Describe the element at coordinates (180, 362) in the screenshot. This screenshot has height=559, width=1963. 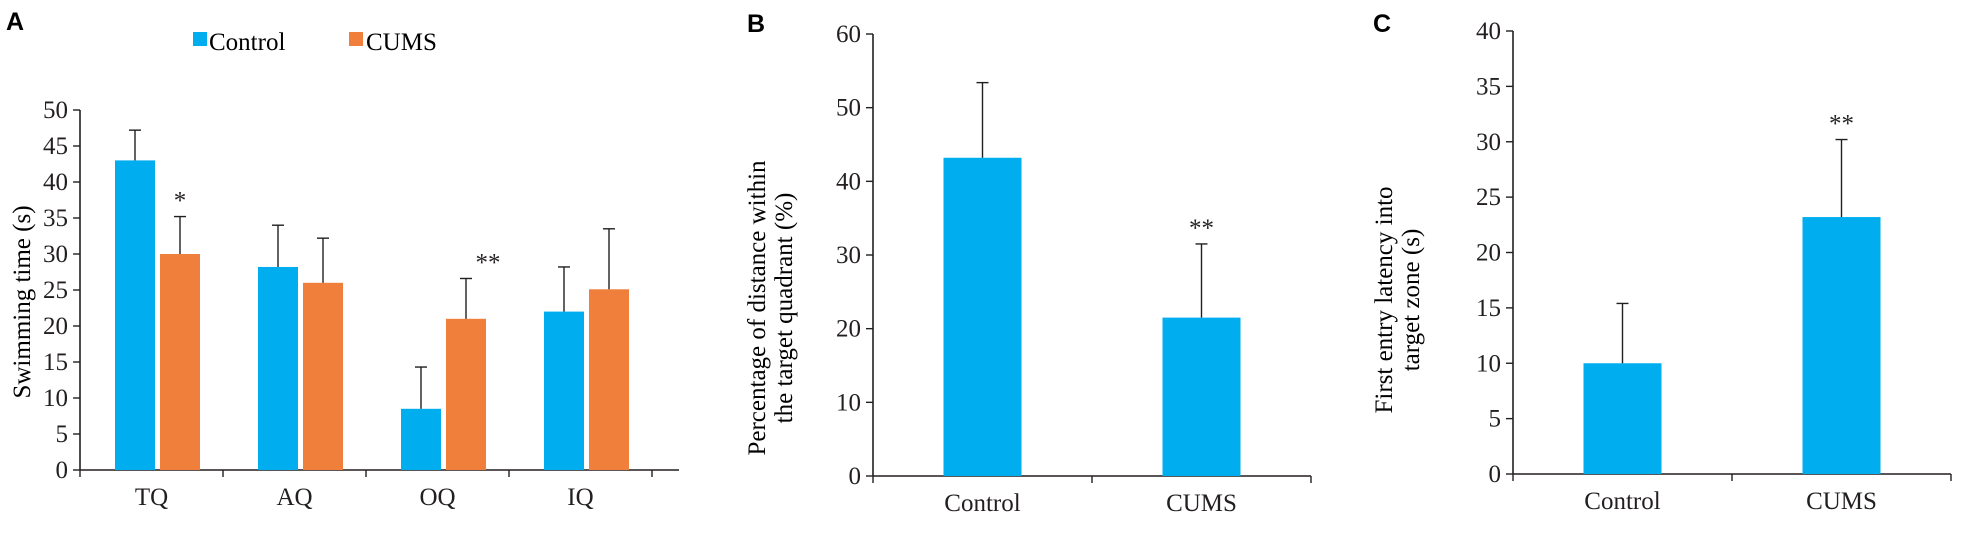
I see `bar-a-tq-cums` at that location.